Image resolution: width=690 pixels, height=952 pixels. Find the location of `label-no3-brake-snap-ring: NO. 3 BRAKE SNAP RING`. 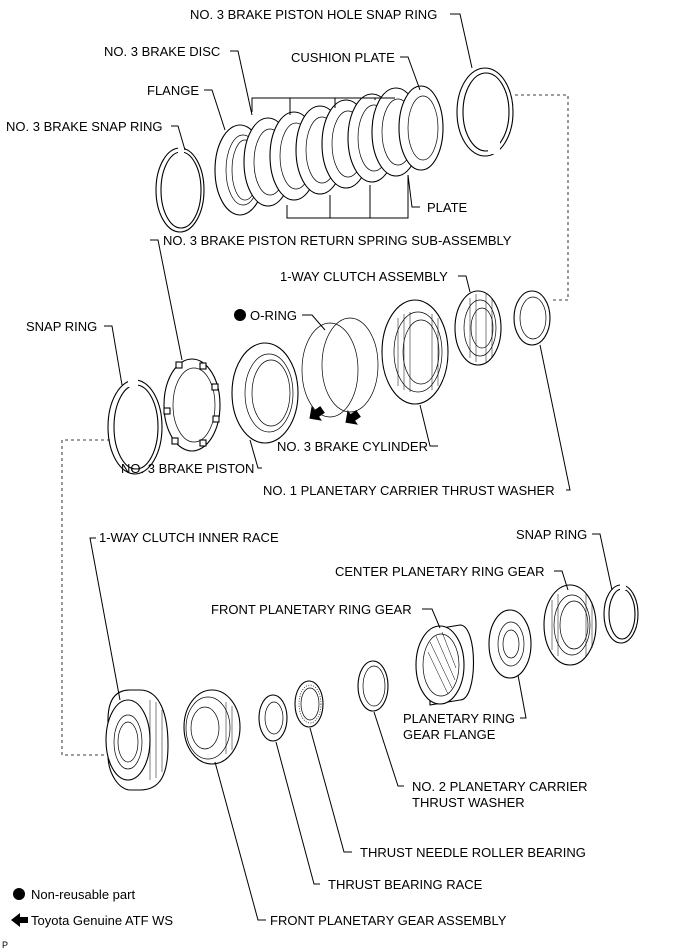

label-no3-brake-snap-ring: NO. 3 BRAKE SNAP RING is located at coordinates (84, 126).